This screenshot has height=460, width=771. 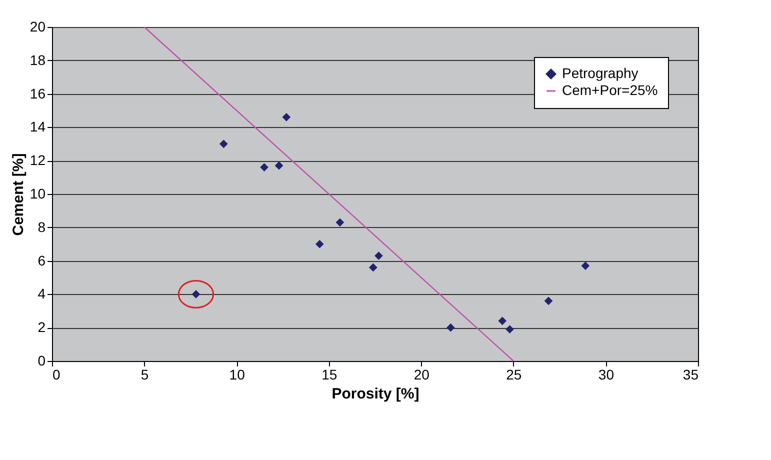 What do you see at coordinates (38, 194) in the screenshot?
I see `y-tick-label: 10` at bounding box center [38, 194].